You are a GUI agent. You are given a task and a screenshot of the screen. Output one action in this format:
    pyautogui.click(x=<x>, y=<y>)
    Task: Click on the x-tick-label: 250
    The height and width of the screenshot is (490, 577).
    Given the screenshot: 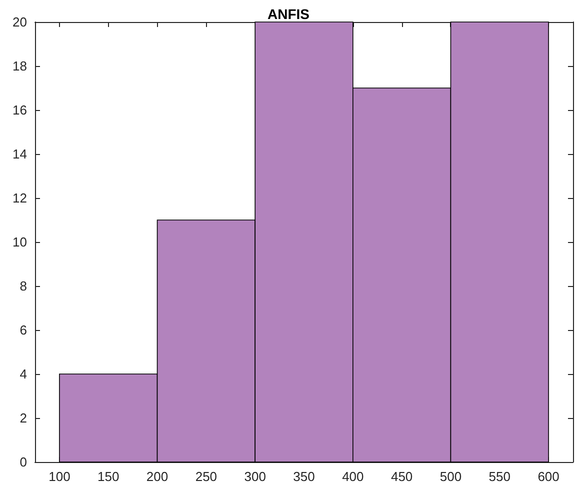 What is the action you would take?
    pyautogui.click(x=206, y=476)
    